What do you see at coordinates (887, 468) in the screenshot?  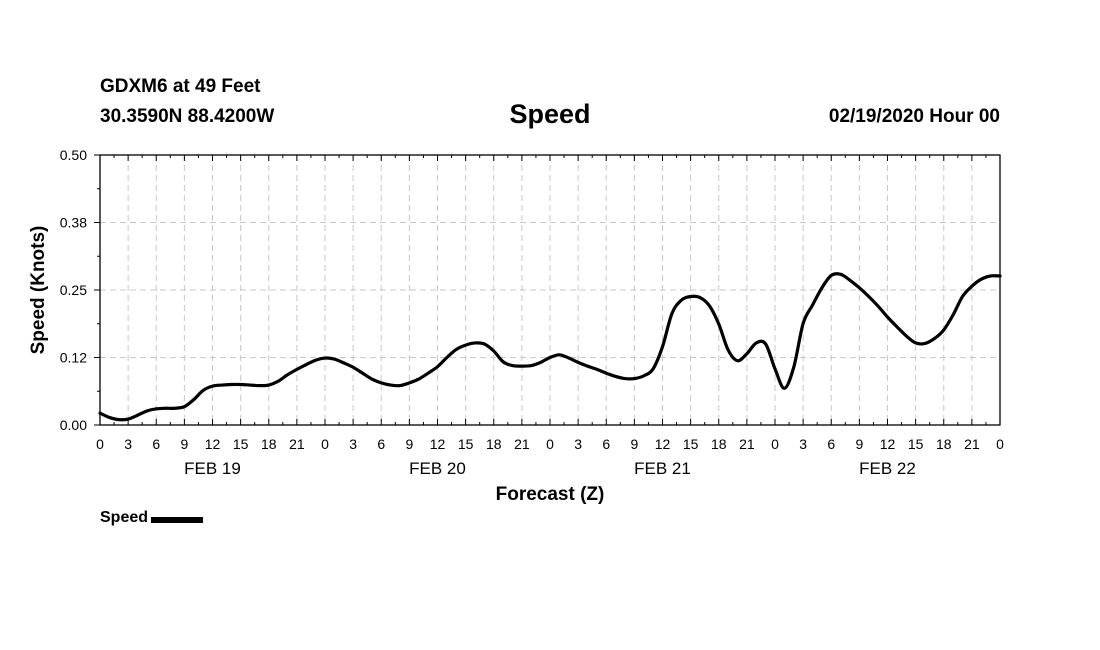 I see `day-label: FEB 22` at bounding box center [887, 468].